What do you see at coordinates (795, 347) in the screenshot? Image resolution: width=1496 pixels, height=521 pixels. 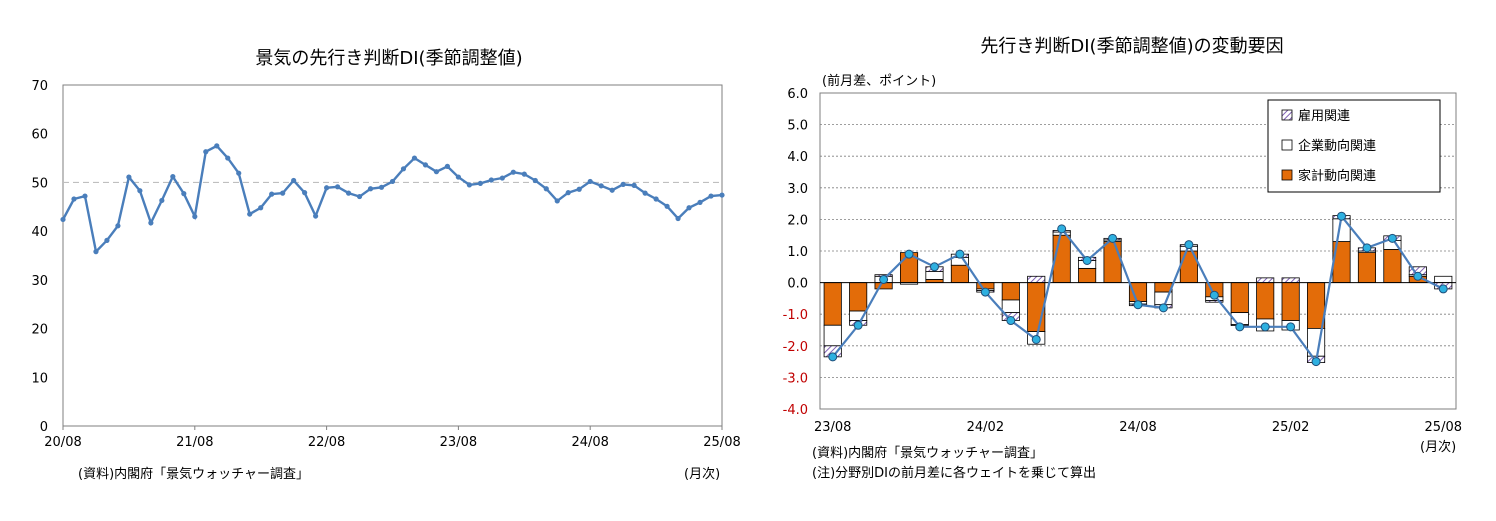 I see `right-y-tick-label: -2.0` at bounding box center [795, 347].